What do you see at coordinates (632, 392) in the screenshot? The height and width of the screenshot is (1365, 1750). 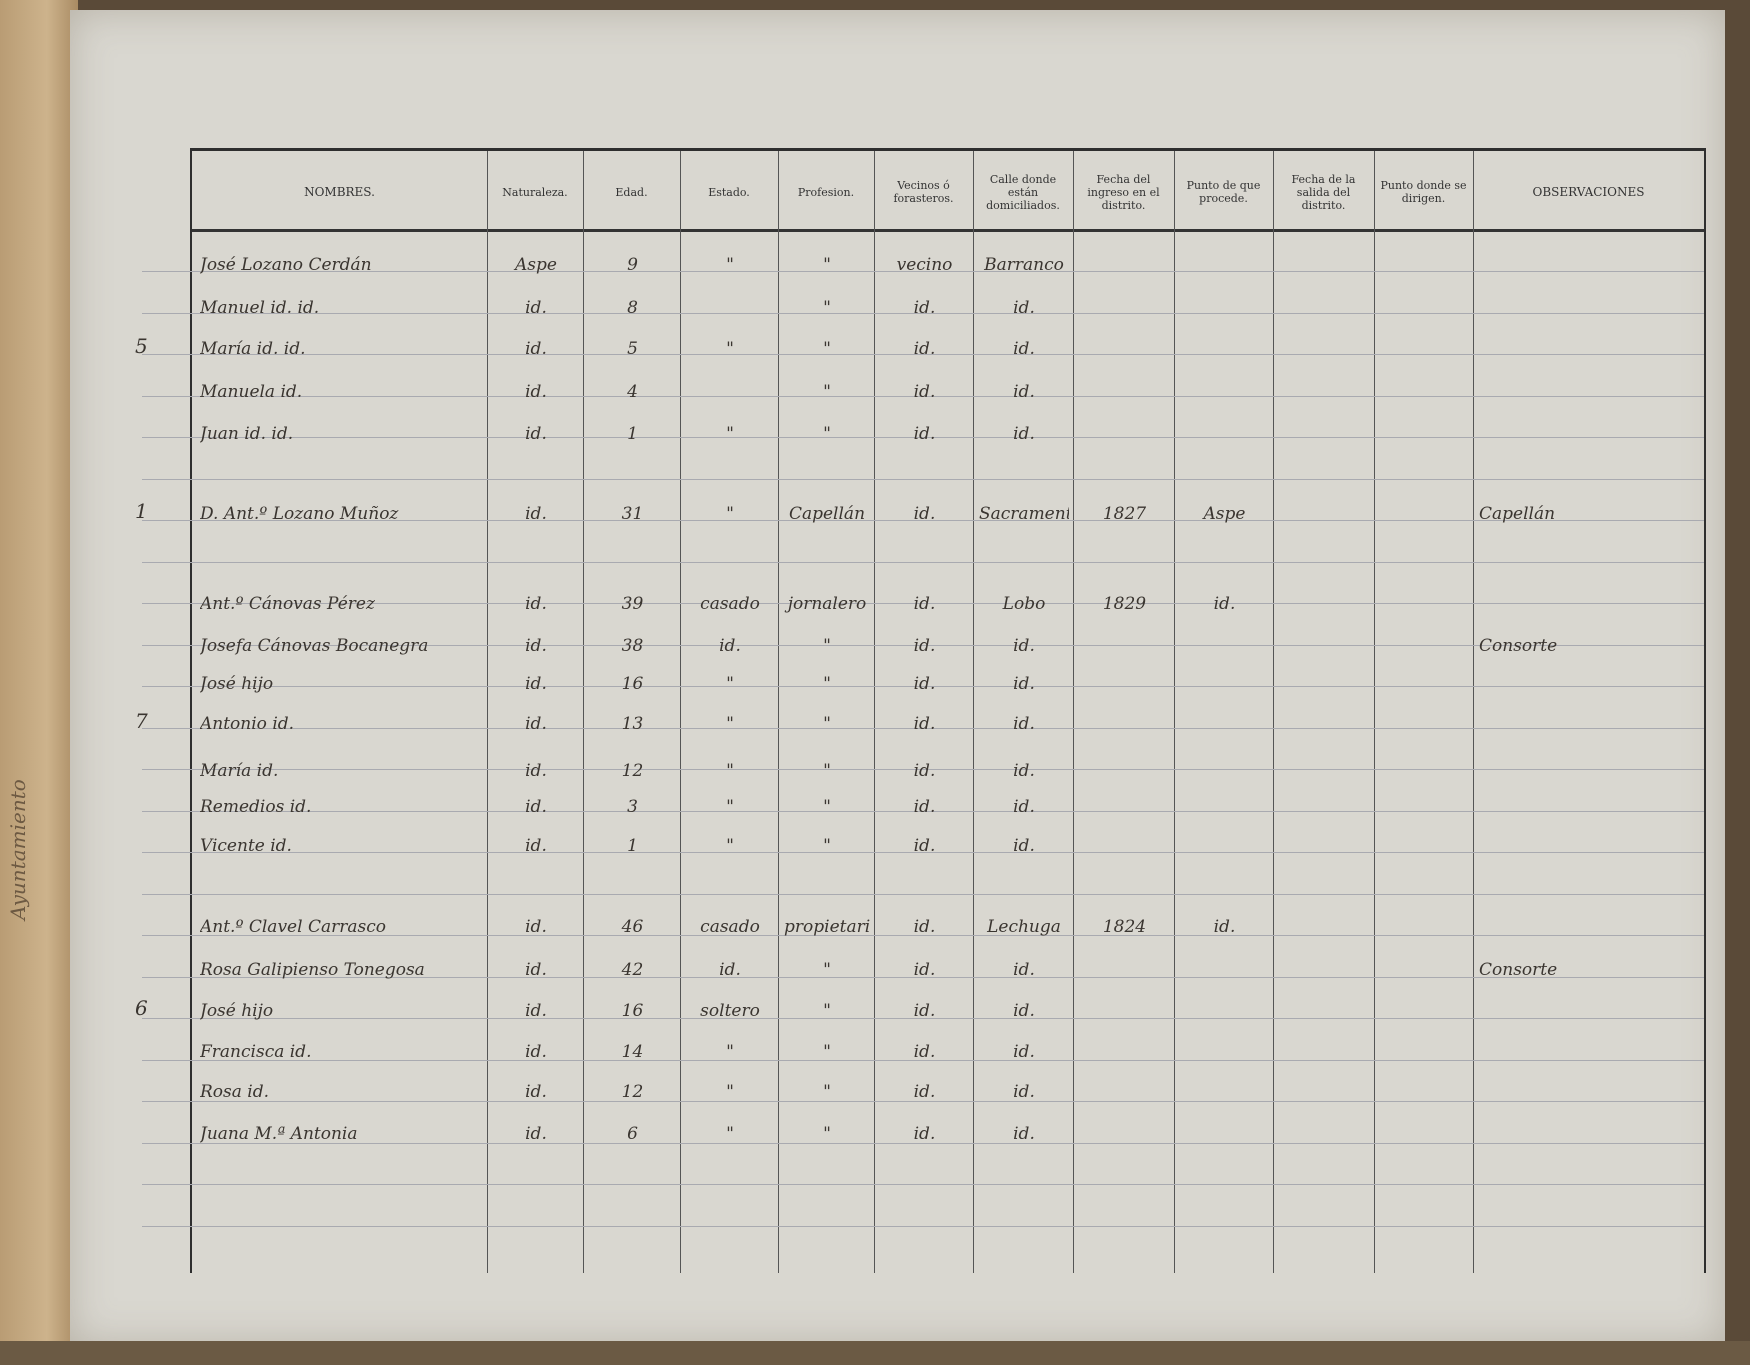 I see `cell-edad: 4` at bounding box center [632, 392].